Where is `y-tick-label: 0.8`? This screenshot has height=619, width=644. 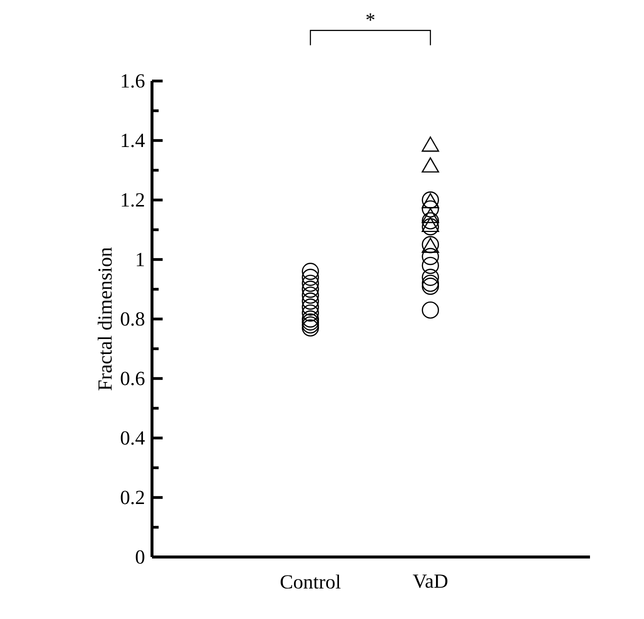 y-tick-label: 0.8 is located at coordinates (132, 319).